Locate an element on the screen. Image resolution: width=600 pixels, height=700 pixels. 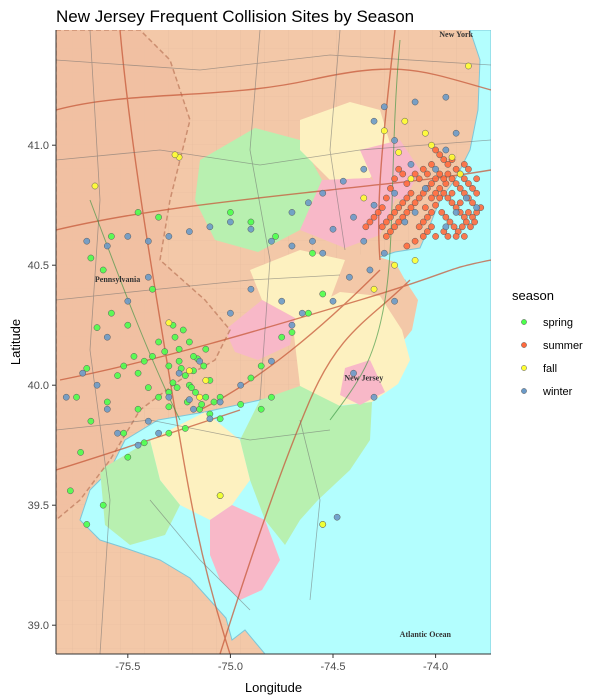
basemap-label-pennsylvania: Pennsylvania is located at coordinates (117, 279).